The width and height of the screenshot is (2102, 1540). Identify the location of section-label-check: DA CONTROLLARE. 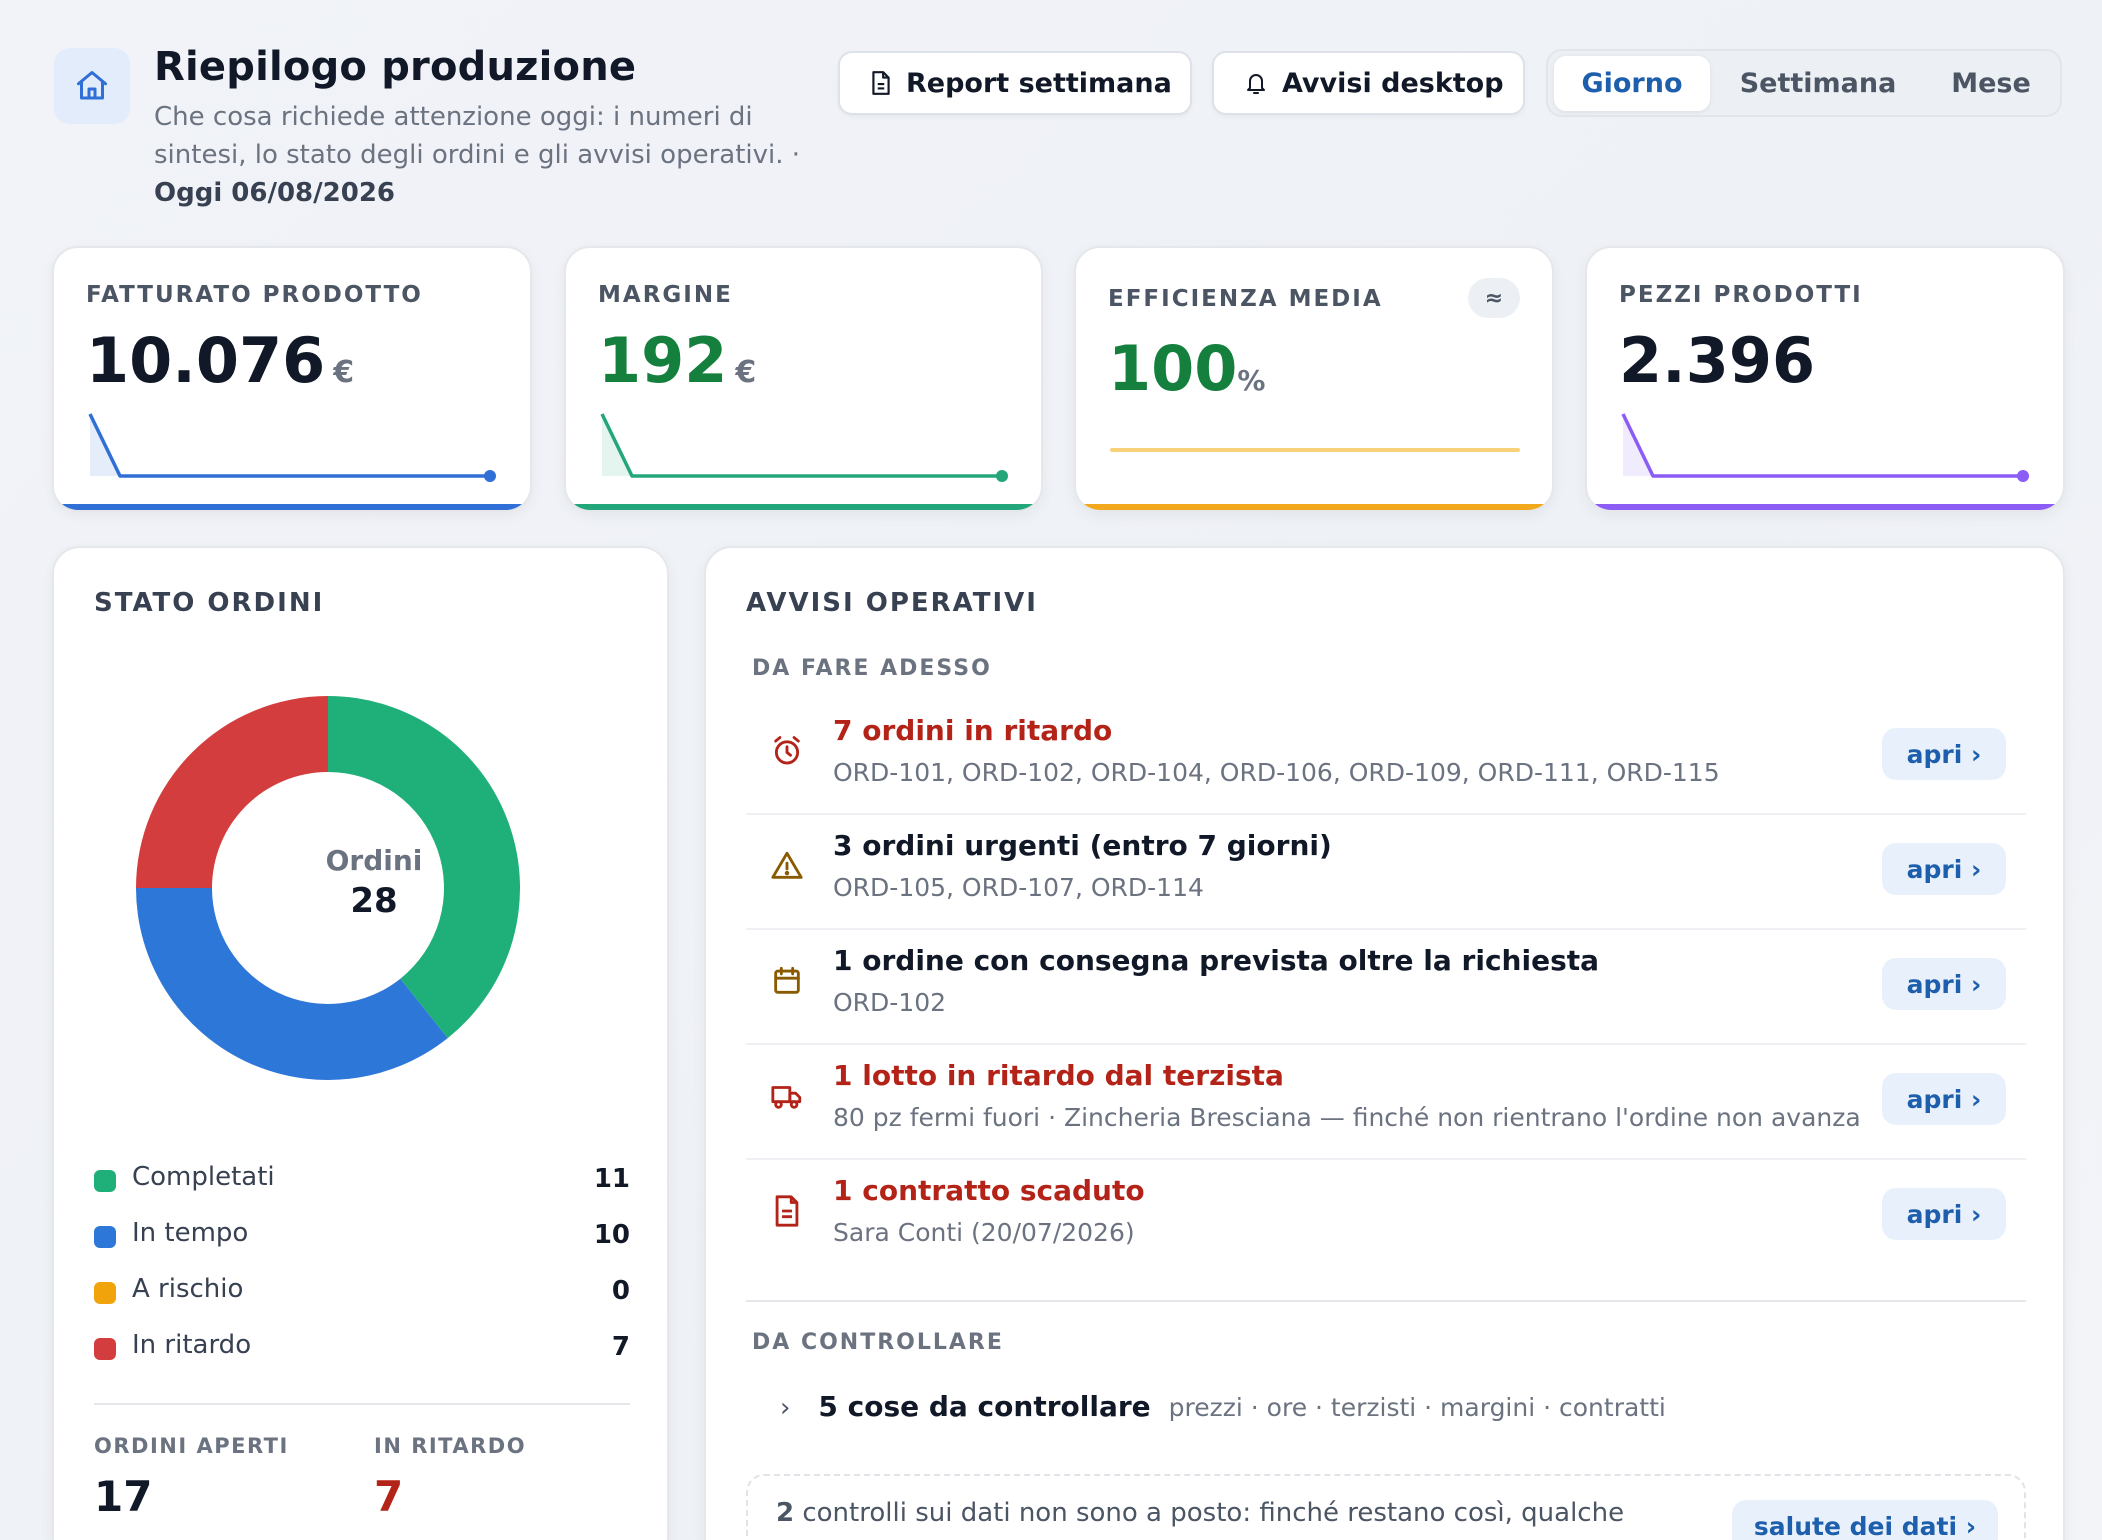
(878, 1342).